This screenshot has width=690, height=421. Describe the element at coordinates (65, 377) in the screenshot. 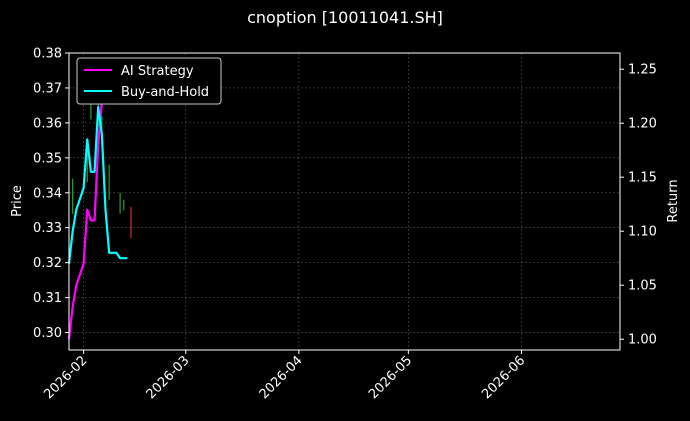

I see `x-tick-label: 2026-02` at that location.